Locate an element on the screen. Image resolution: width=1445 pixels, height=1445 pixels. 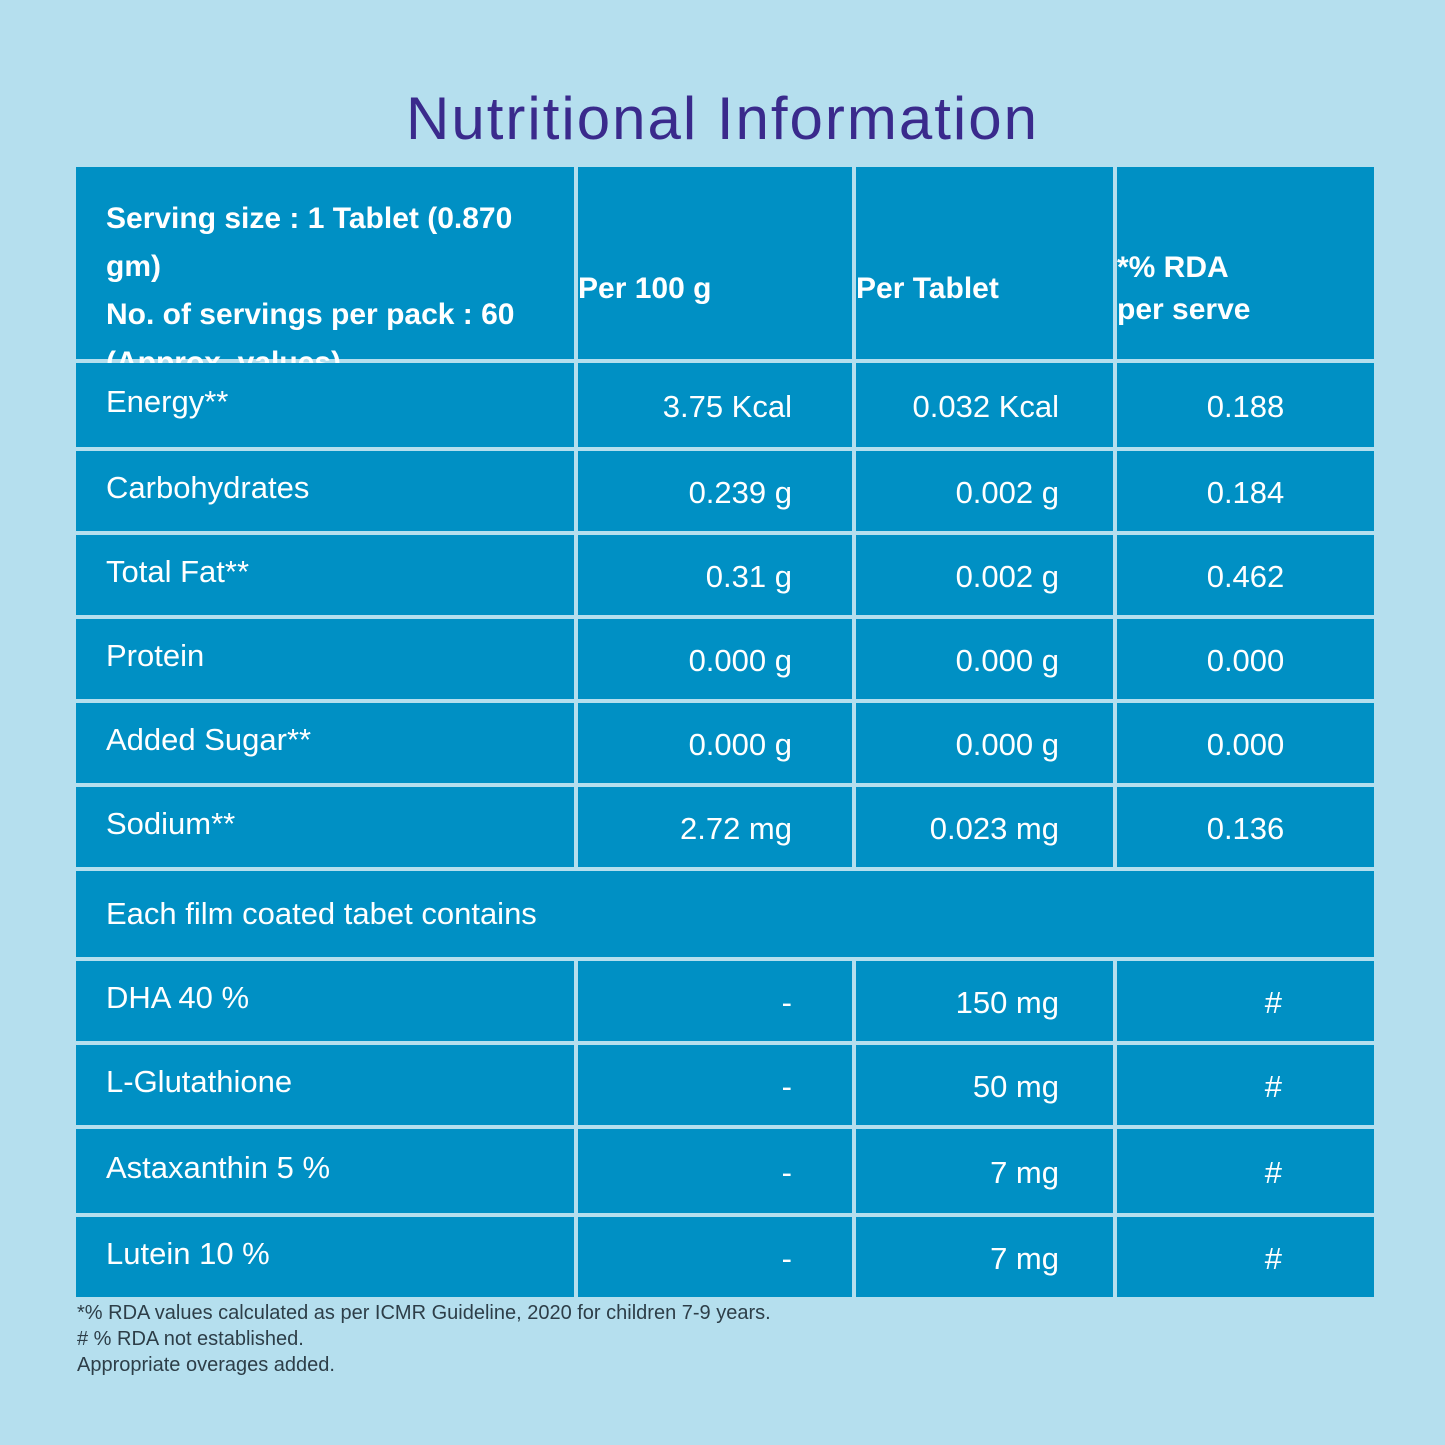
header-per-100g: Per 100 g is located at coordinates (715, 263).